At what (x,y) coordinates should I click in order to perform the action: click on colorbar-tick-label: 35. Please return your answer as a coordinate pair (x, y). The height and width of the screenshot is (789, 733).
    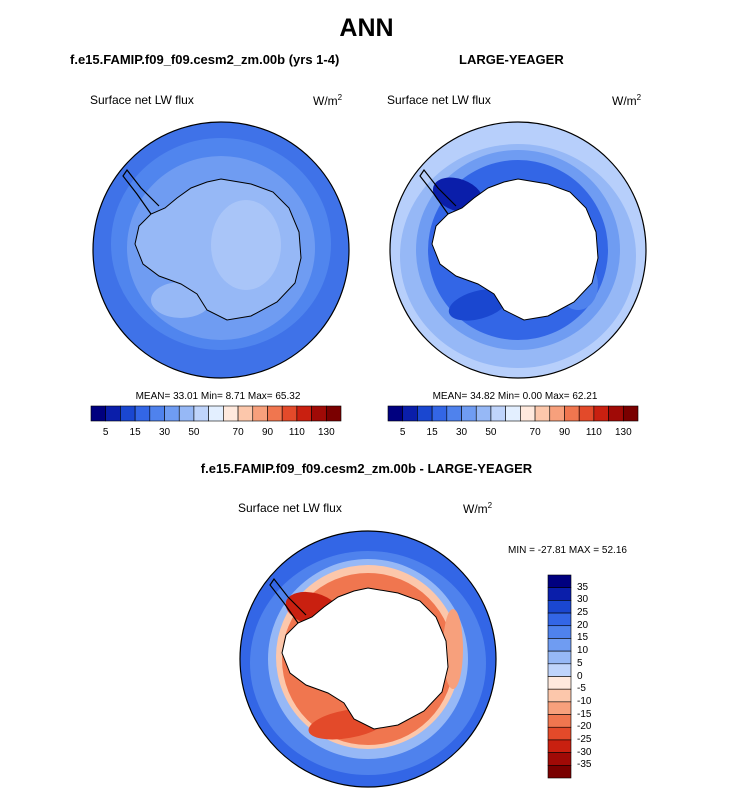
    Looking at the image, I should click on (583, 587).